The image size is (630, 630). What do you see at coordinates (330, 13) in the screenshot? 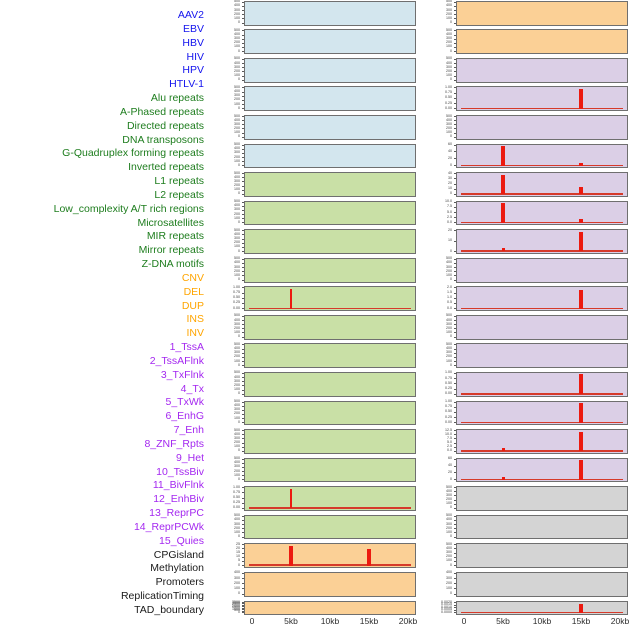
I see `track-panel-aav2` at bounding box center [330, 13].